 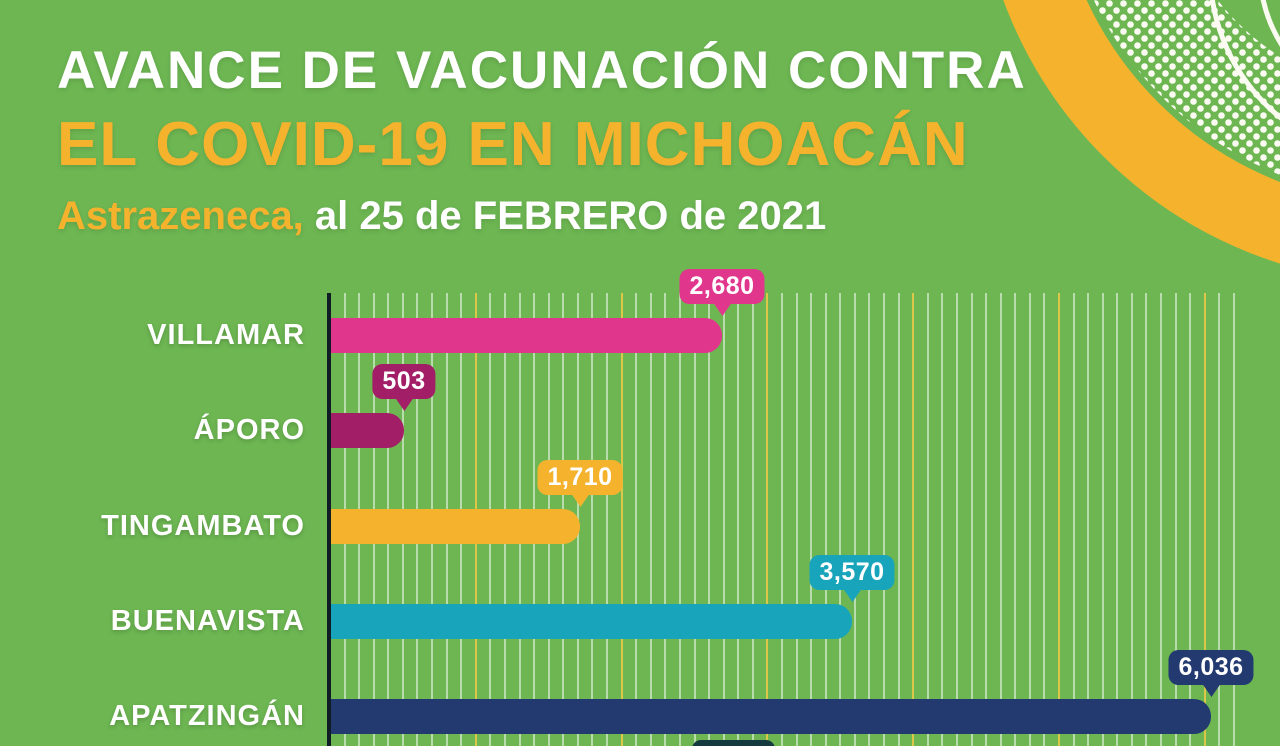 I want to click on category-label: ÁPORO, so click(x=249, y=430).